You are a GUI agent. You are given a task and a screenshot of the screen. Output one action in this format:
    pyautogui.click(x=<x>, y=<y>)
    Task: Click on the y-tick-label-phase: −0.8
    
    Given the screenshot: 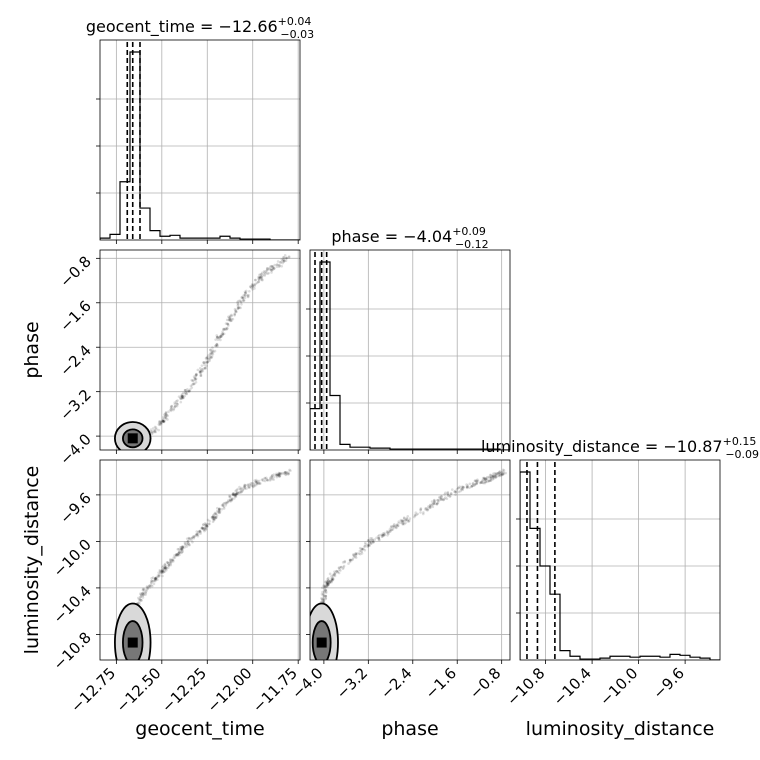 What is the action you would take?
    pyautogui.click(x=75, y=271)
    